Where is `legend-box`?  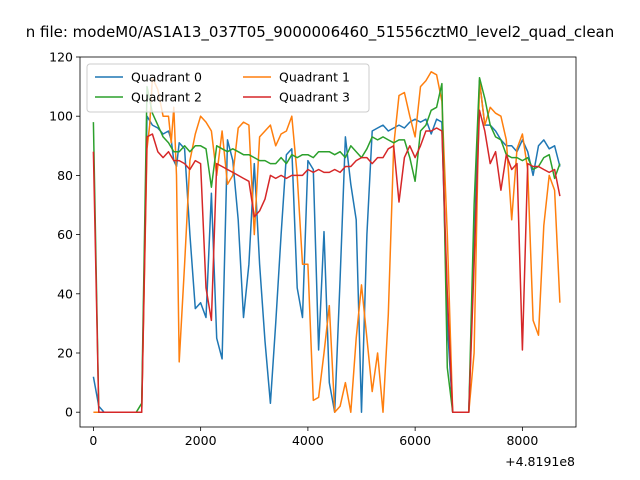 legend-box is located at coordinates (228, 88).